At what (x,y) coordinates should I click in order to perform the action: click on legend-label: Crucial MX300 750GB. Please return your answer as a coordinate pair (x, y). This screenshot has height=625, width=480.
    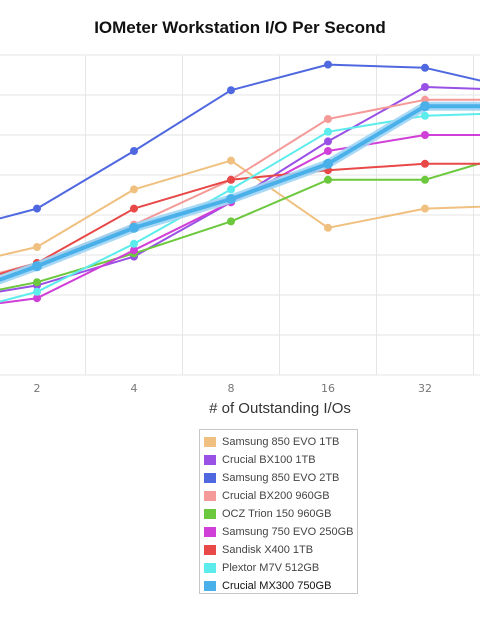
    Looking at the image, I should click on (277, 586).